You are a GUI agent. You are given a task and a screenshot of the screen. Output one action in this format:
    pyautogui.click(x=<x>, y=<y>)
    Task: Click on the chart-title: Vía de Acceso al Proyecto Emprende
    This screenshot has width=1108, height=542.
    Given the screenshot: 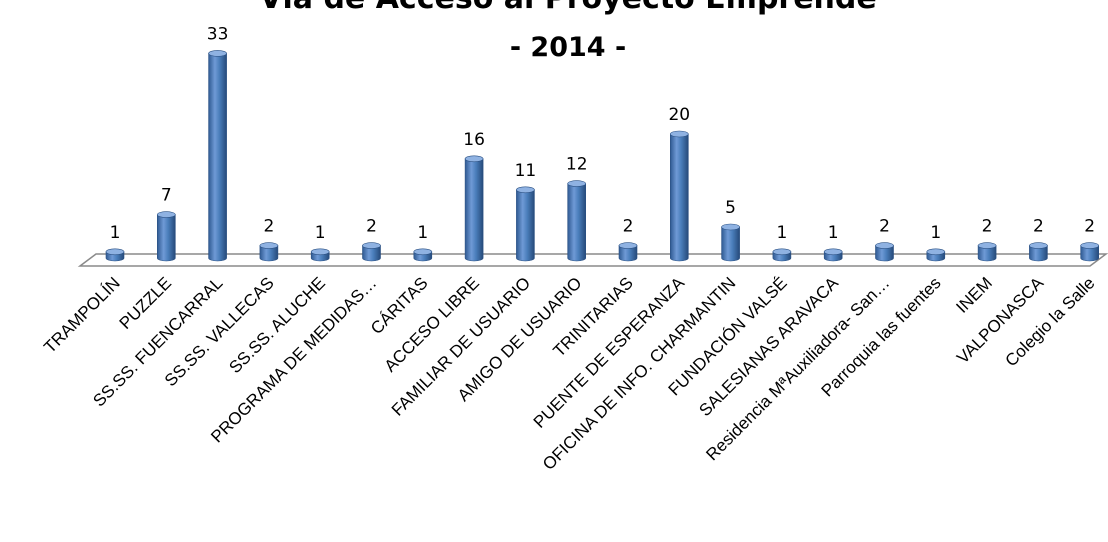 What is the action you would take?
    pyautogui.click(x=568, y=8)
    